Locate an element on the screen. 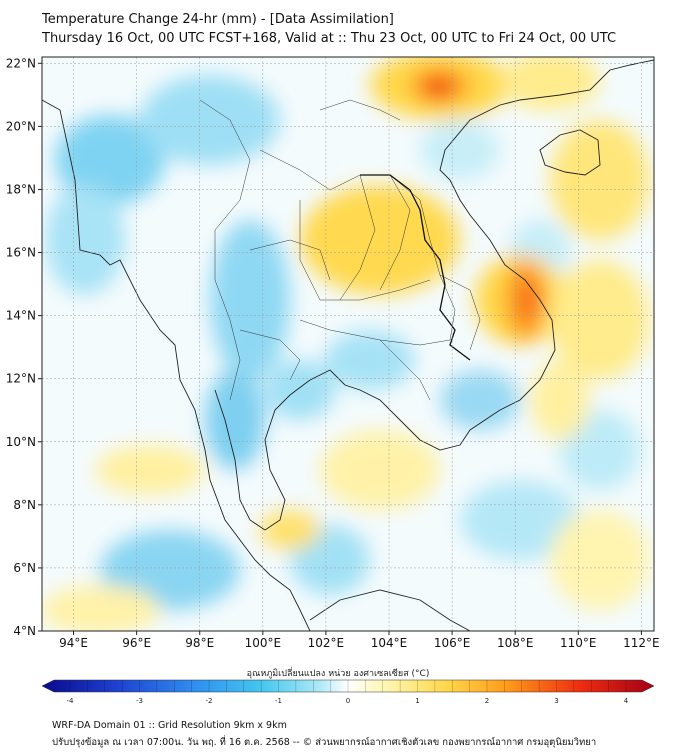  colorbar-gradient is located at coordinates (348, 686).